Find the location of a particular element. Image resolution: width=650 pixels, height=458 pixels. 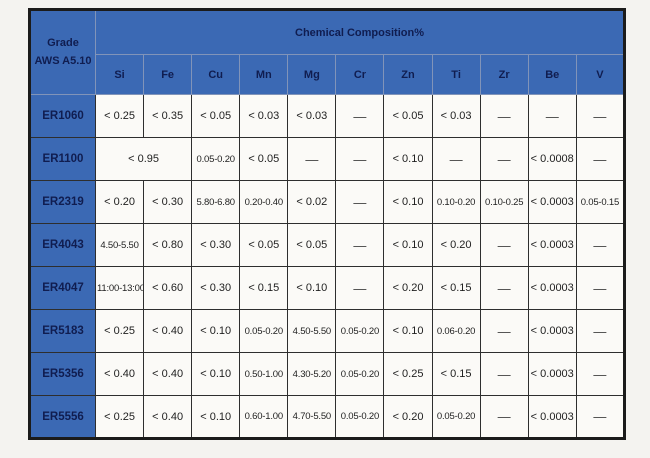

grade-cell: ER1100 is located at coordinates (62, 159).